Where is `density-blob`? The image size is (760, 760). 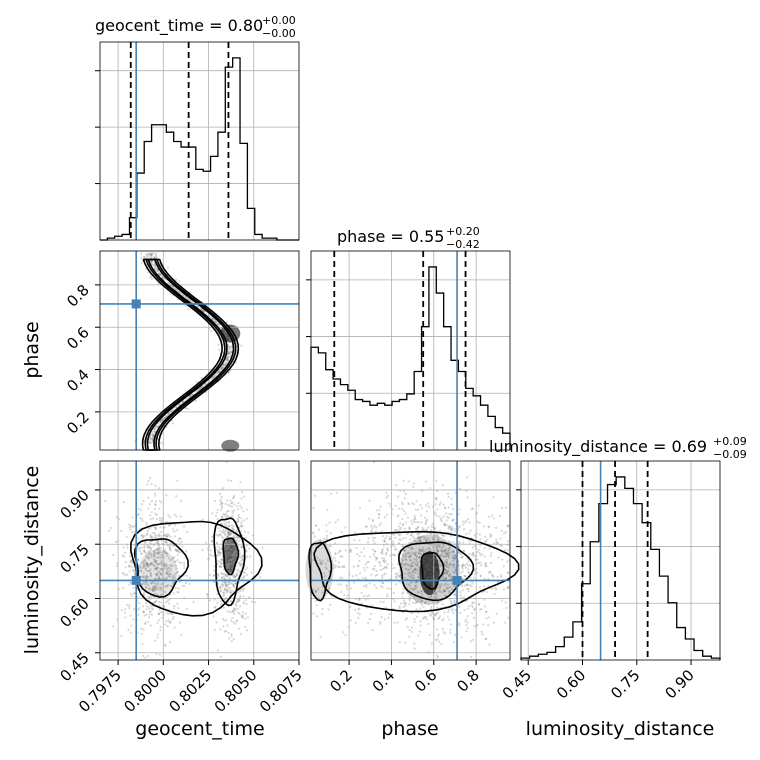
density-blob is located at coordinates (157, 573).